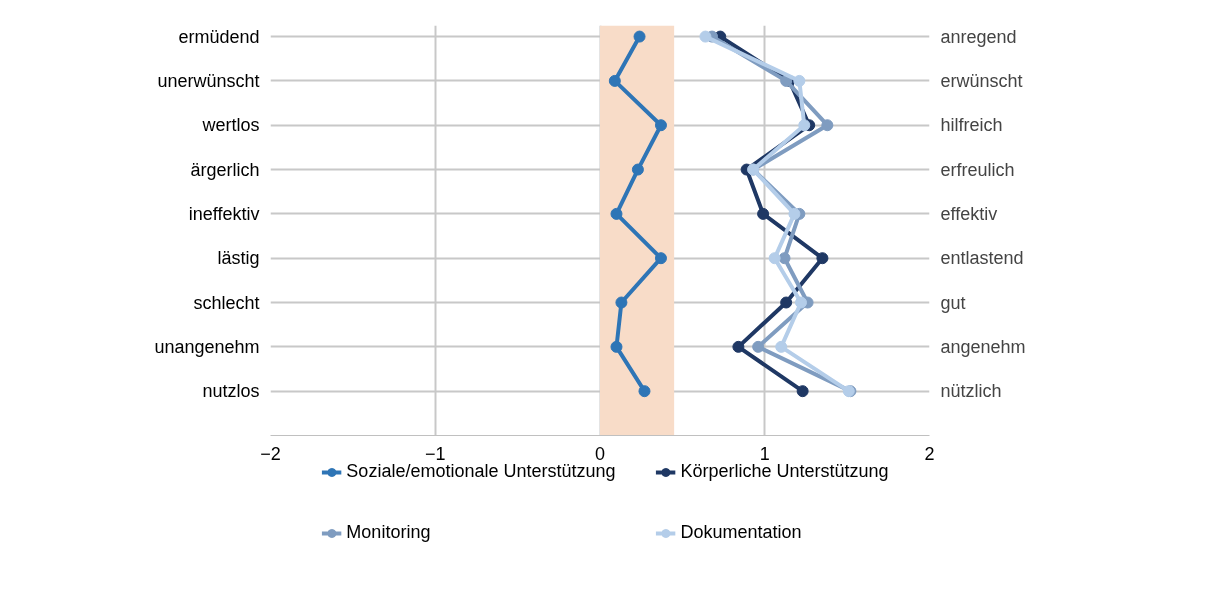  I want to click on x-tick-label: 1, so click(764, 453).